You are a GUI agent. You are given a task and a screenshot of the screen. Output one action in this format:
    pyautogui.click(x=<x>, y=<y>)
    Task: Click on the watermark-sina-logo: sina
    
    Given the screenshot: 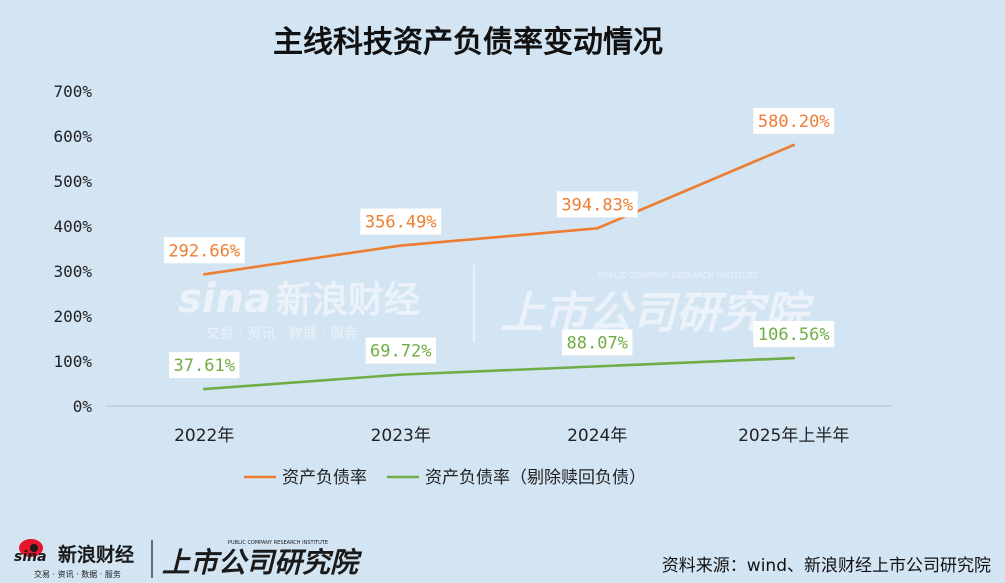 What is the action you would take?
    pyautogui.click(x=224, y=299)
    